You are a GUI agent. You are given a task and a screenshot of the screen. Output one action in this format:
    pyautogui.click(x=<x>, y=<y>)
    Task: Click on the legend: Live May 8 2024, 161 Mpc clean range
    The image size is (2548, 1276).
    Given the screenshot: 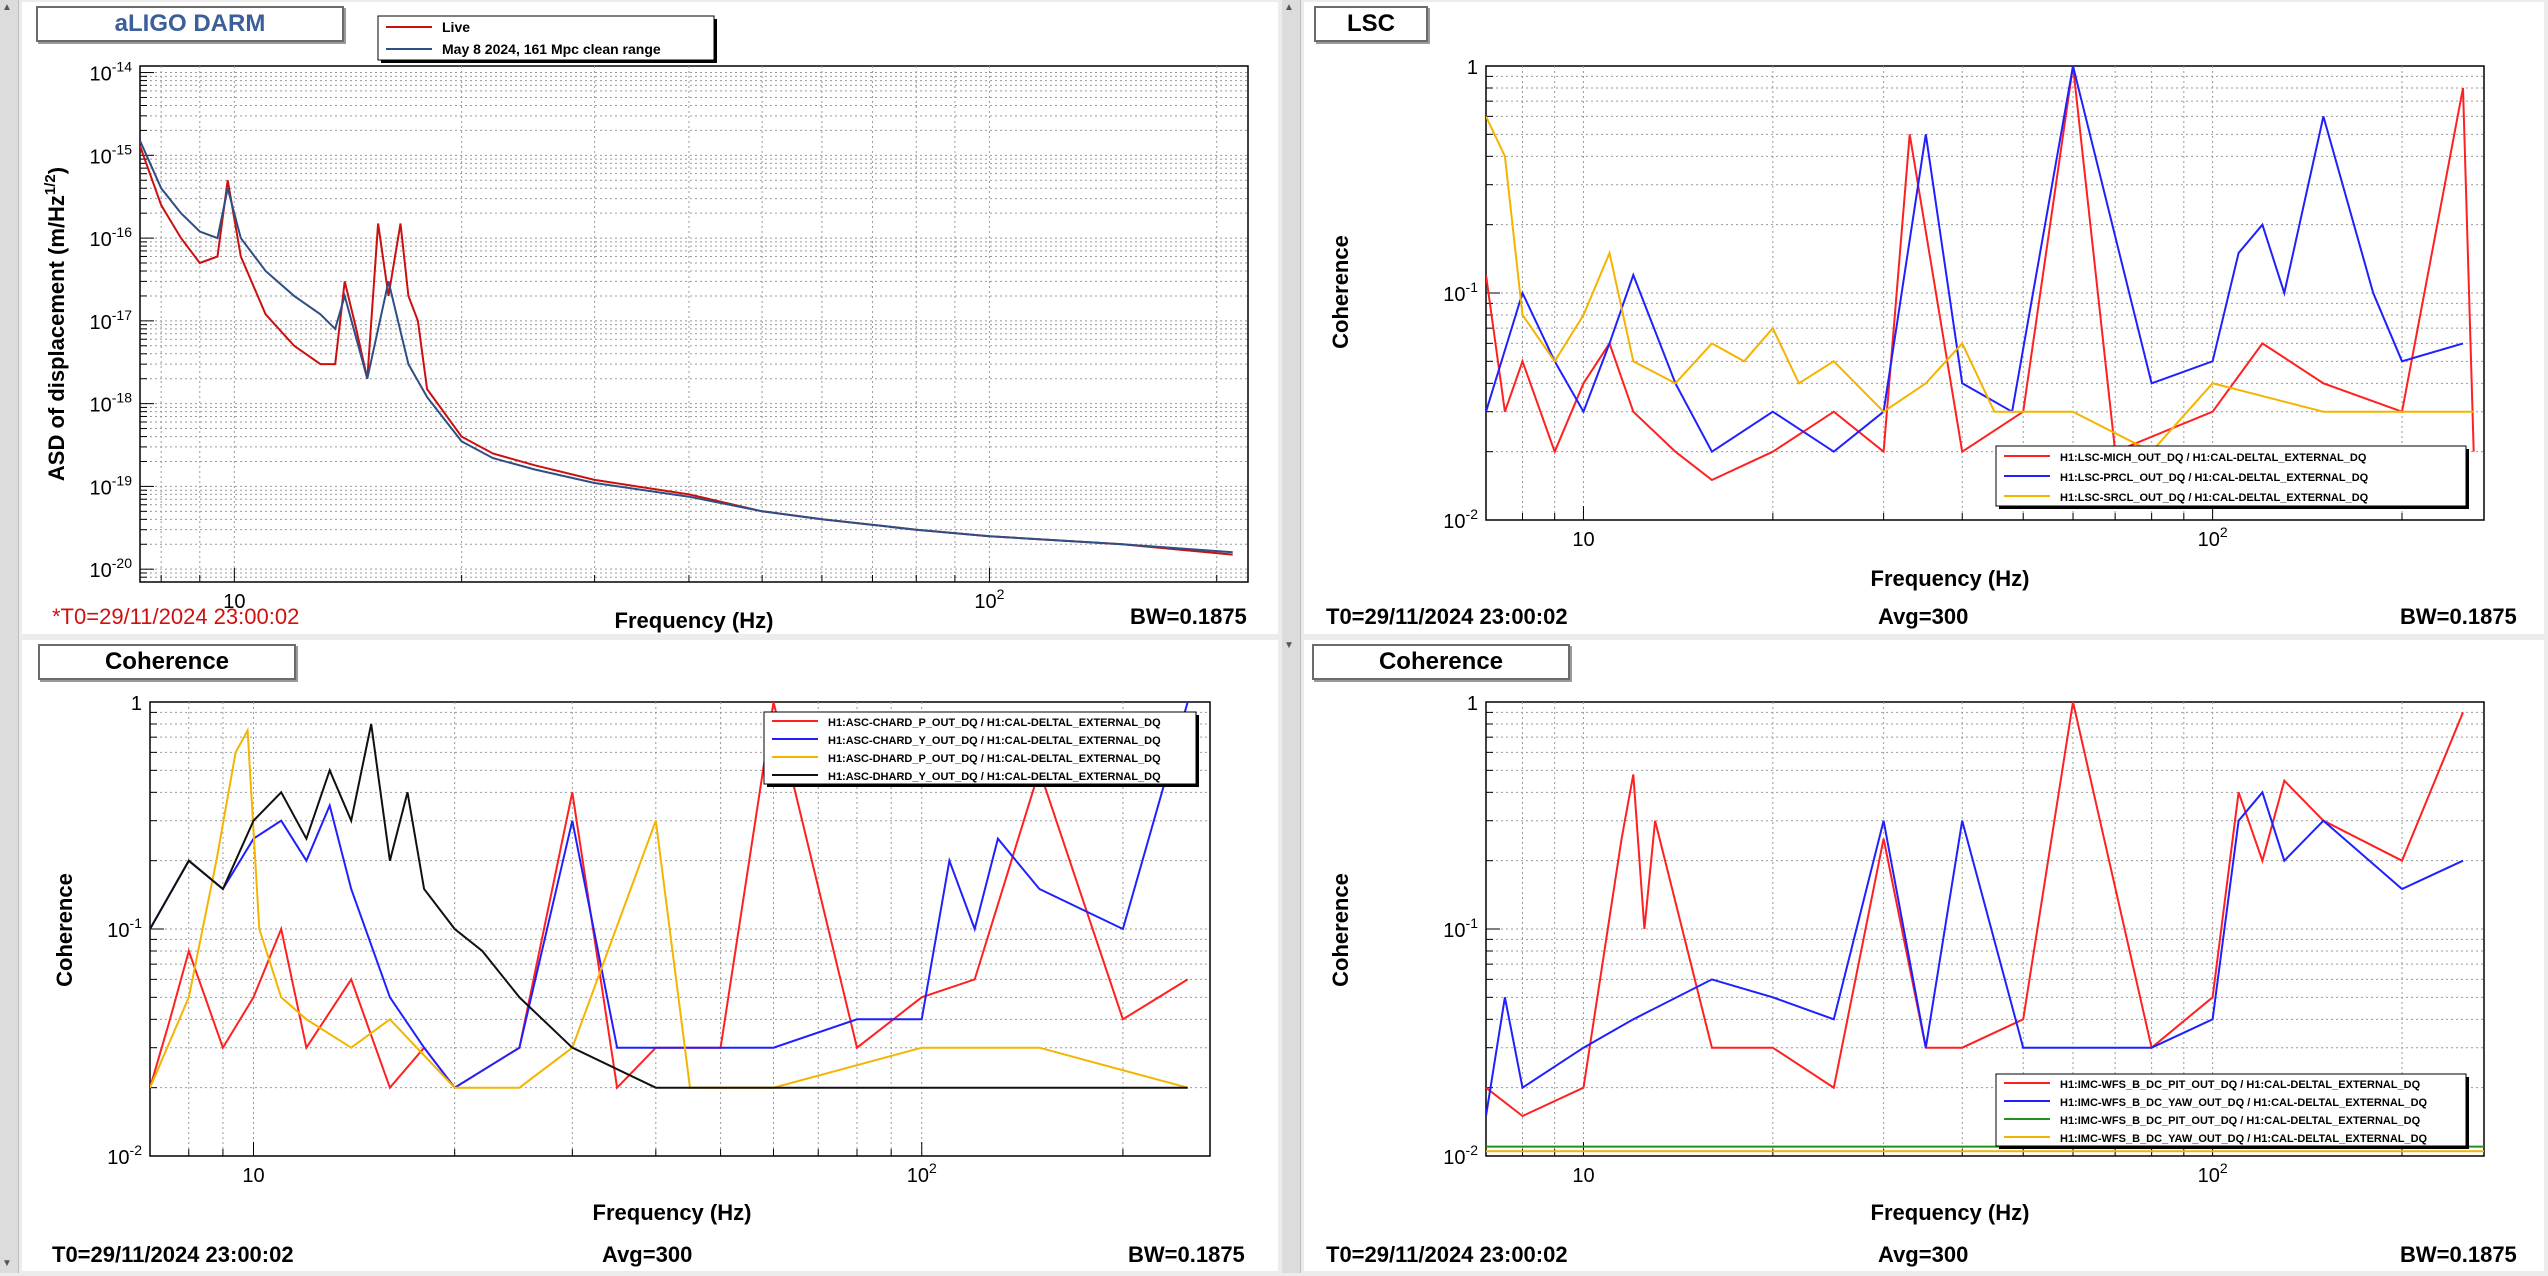 What is the action you would take?
    pyautogui.click(x=547, y=39)
    